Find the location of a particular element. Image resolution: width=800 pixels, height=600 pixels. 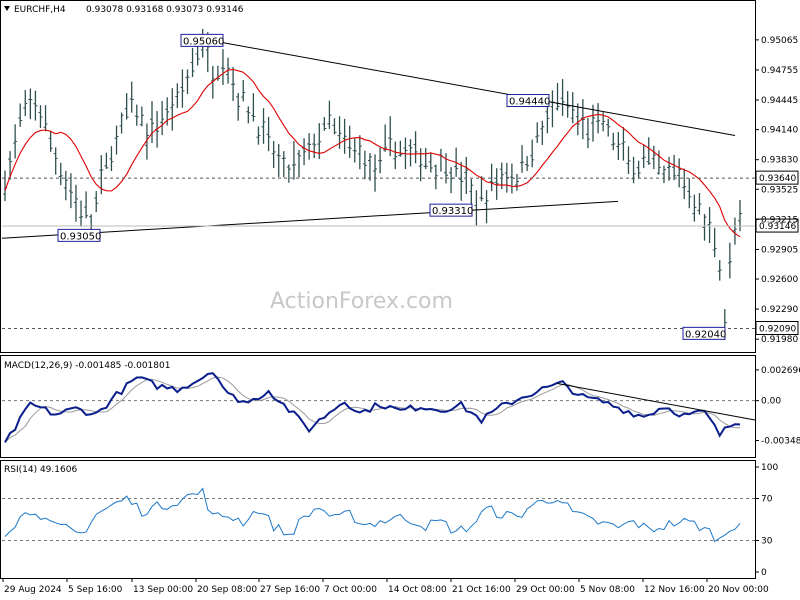

price-annotation: 0.94440 is located at coordinates (528, 101).